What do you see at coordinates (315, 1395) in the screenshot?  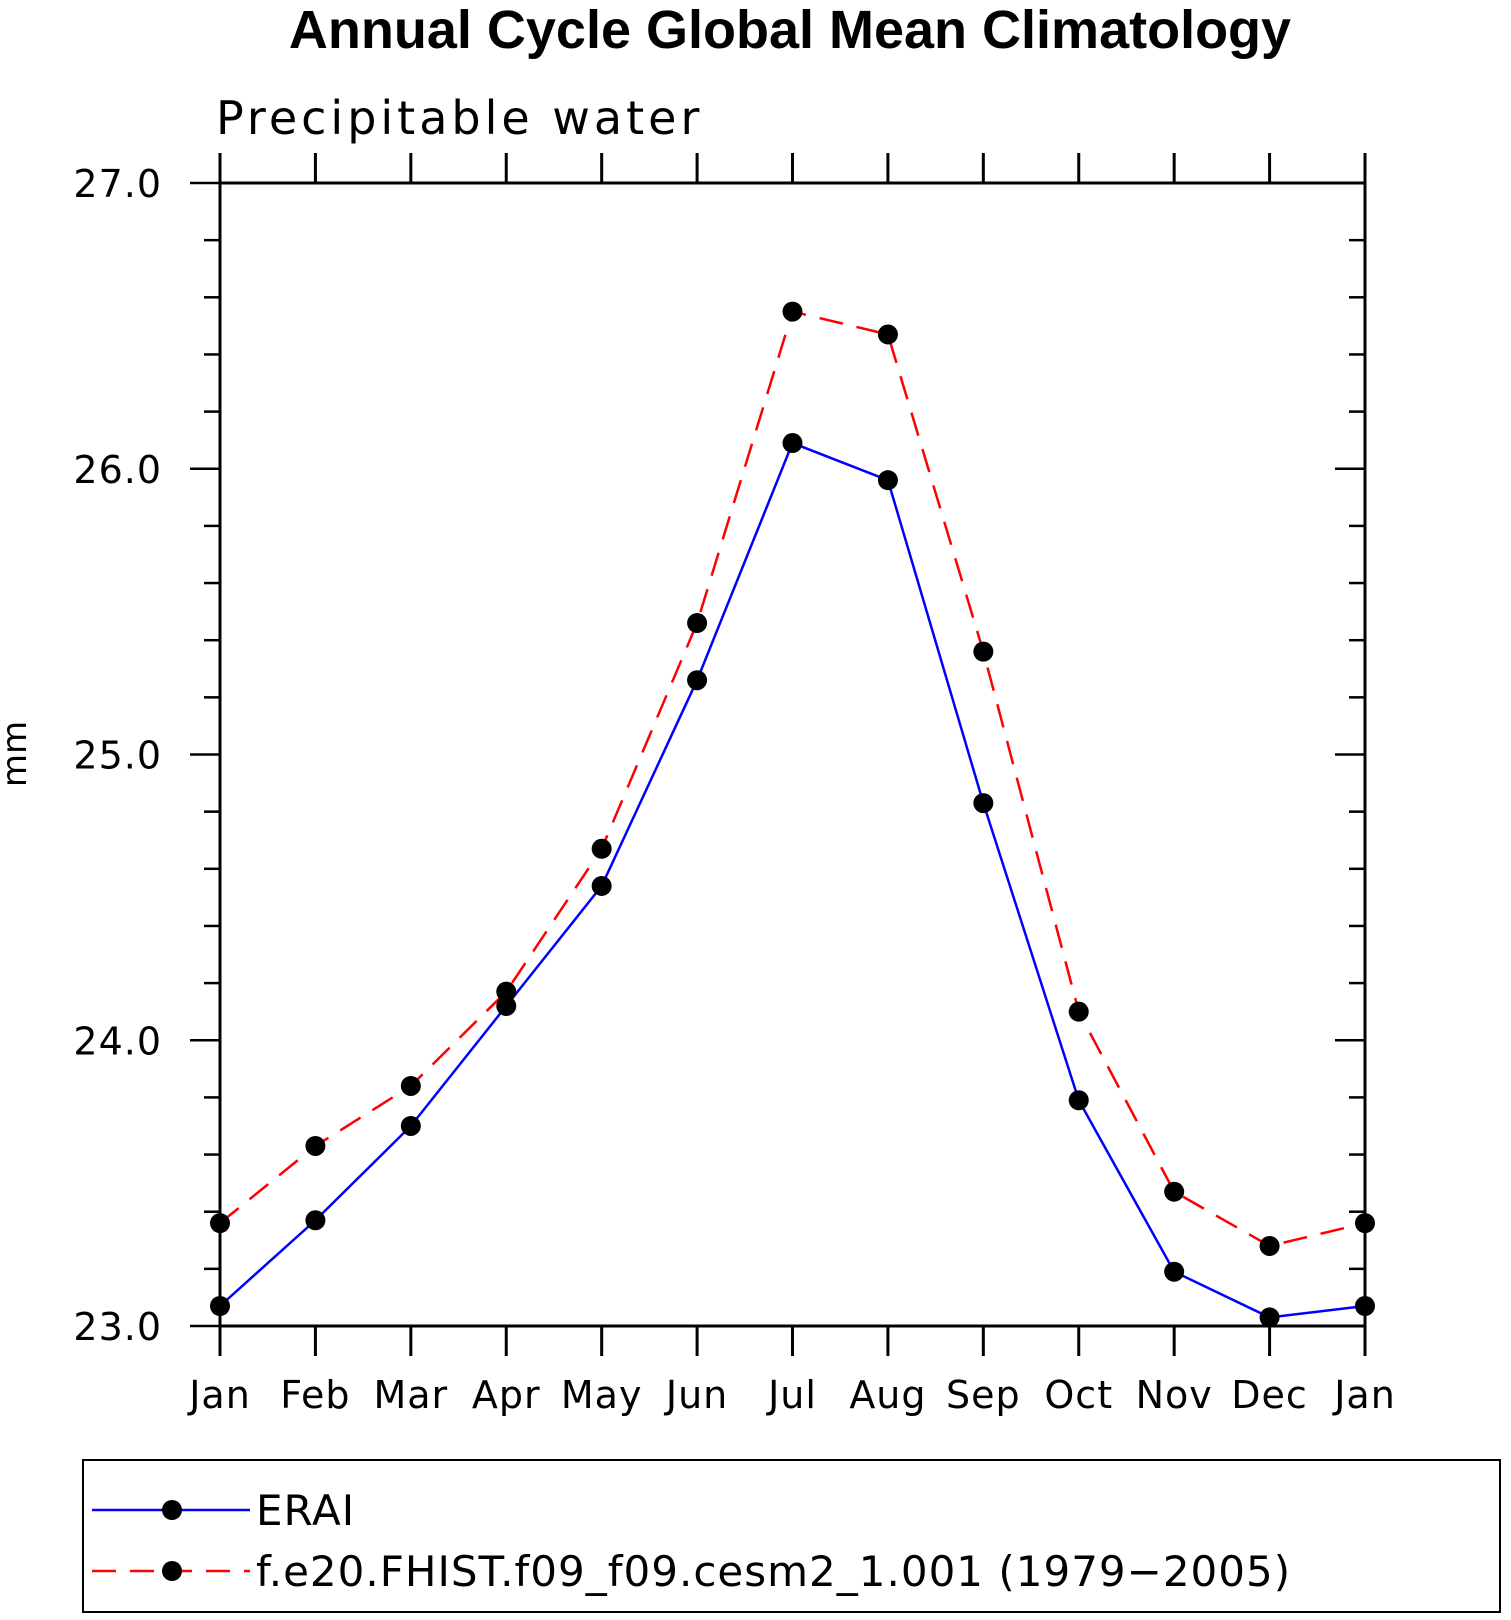 I see `x-tick-label: Feb` at bounding box center [315, 1395].